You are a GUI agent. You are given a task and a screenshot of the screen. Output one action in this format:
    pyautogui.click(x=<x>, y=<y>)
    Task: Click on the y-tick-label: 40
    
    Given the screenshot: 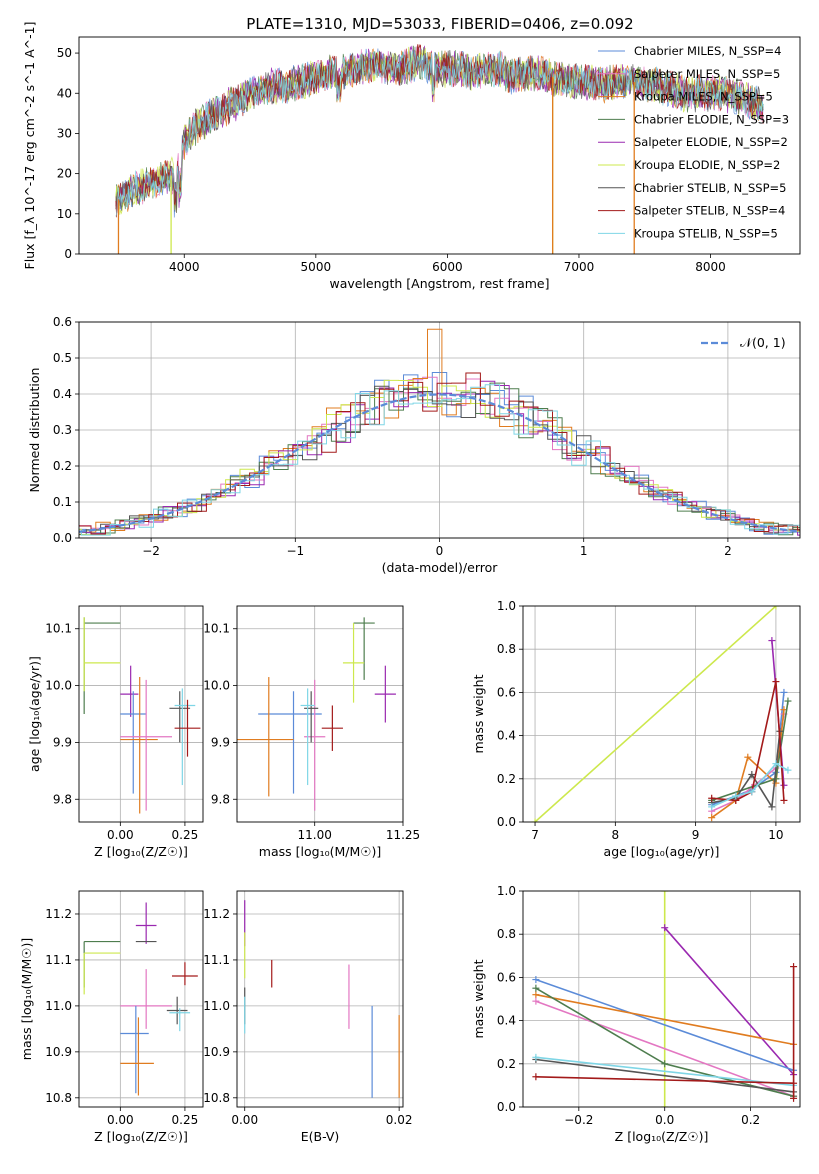 What is the action you would take?
    pyautogui.click(x=64, y=93)
    